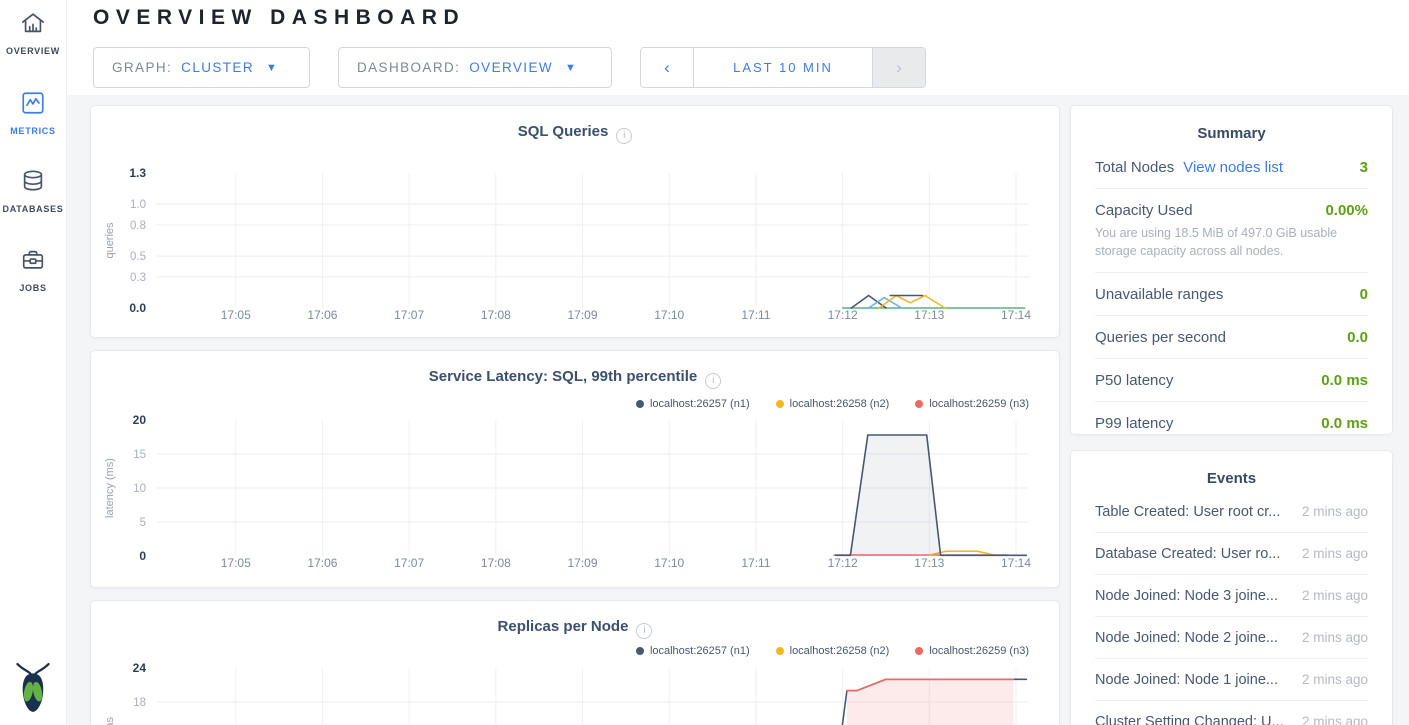 Image resolution: width=1409 pixels, height=725 pixels. I want to click on svg-text: 24, so click(140, 668).